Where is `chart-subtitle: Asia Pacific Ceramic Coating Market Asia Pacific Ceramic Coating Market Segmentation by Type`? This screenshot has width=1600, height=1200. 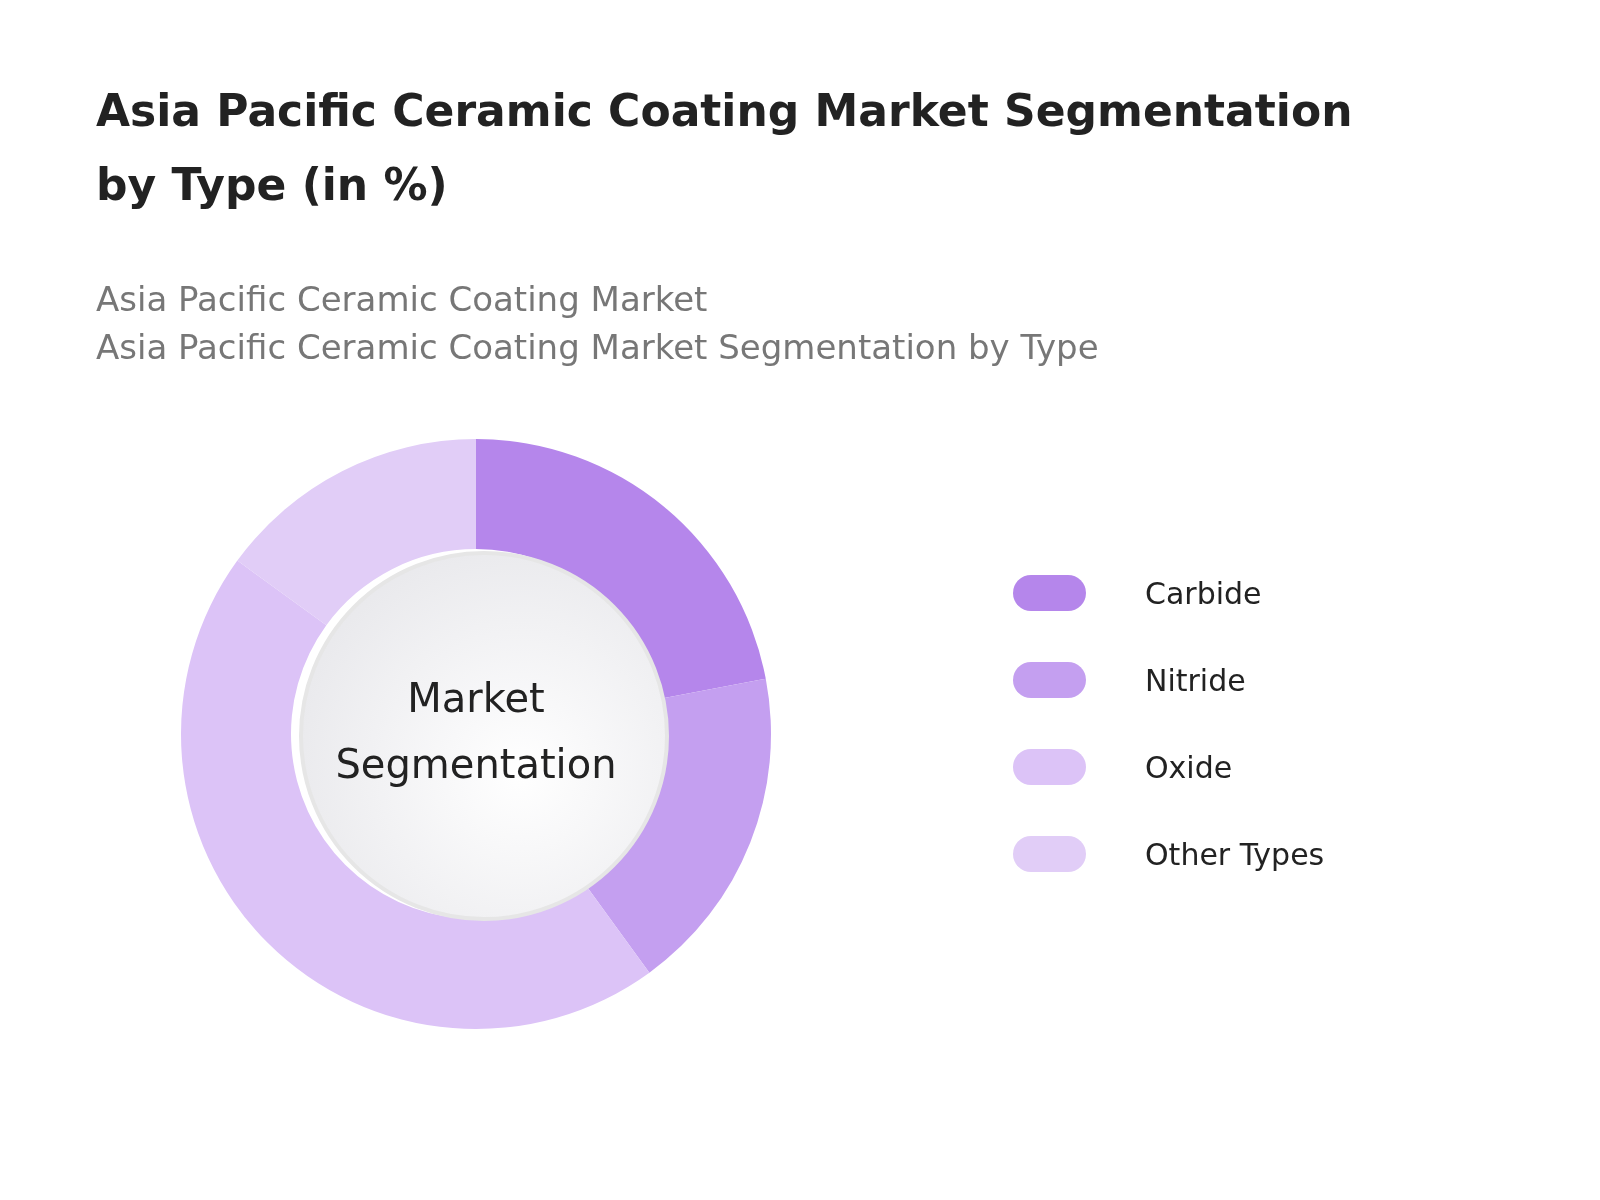
chart-subtitle: Asia Pacific Ceramic Coating Market Asia Pacific Ceramic Coating Market Segmentation by Type is located at coordinates (597, 323).